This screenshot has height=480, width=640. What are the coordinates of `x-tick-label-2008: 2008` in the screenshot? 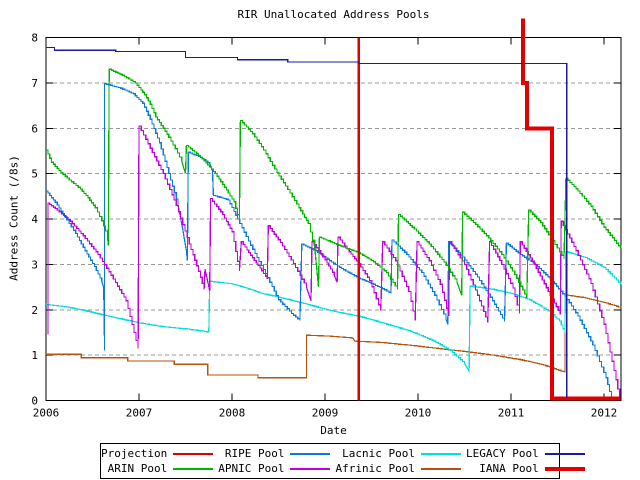 It's located at (232, 413).